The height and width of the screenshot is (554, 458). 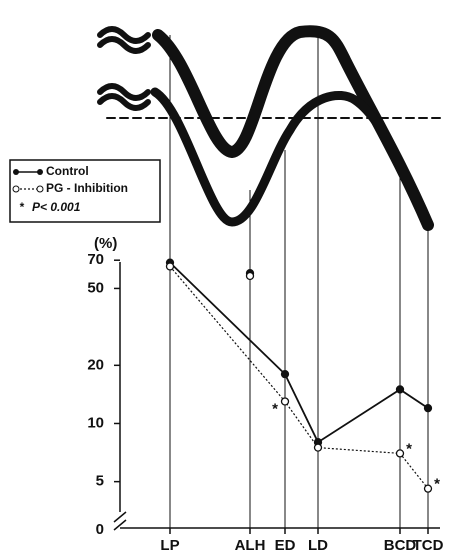 What do you see at coordinates (22, 207) in the screenshot?
I see `legend-symbol: *` at bounding box center [22, 207].